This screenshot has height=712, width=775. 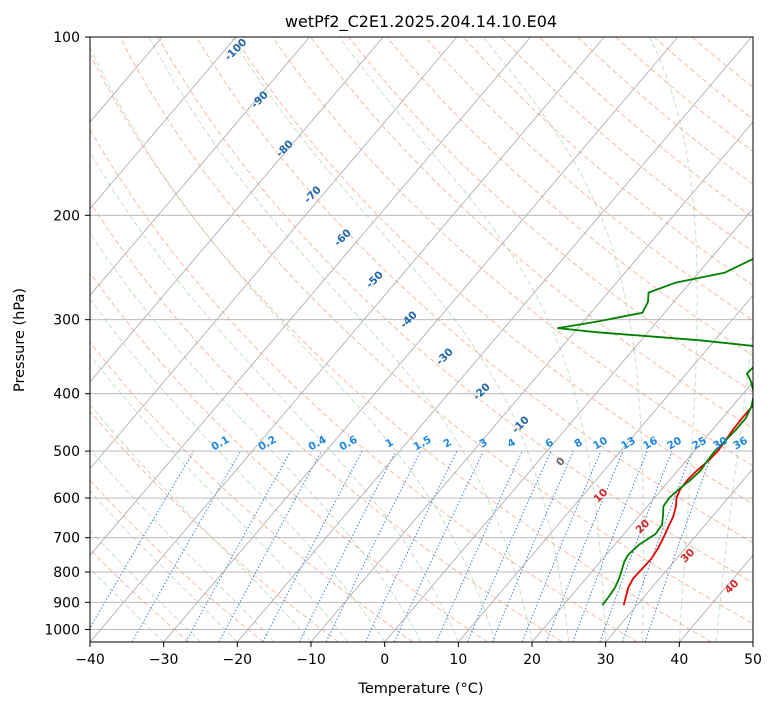 I want to click on x-tick-label: 20, so click(x=532, y=660).